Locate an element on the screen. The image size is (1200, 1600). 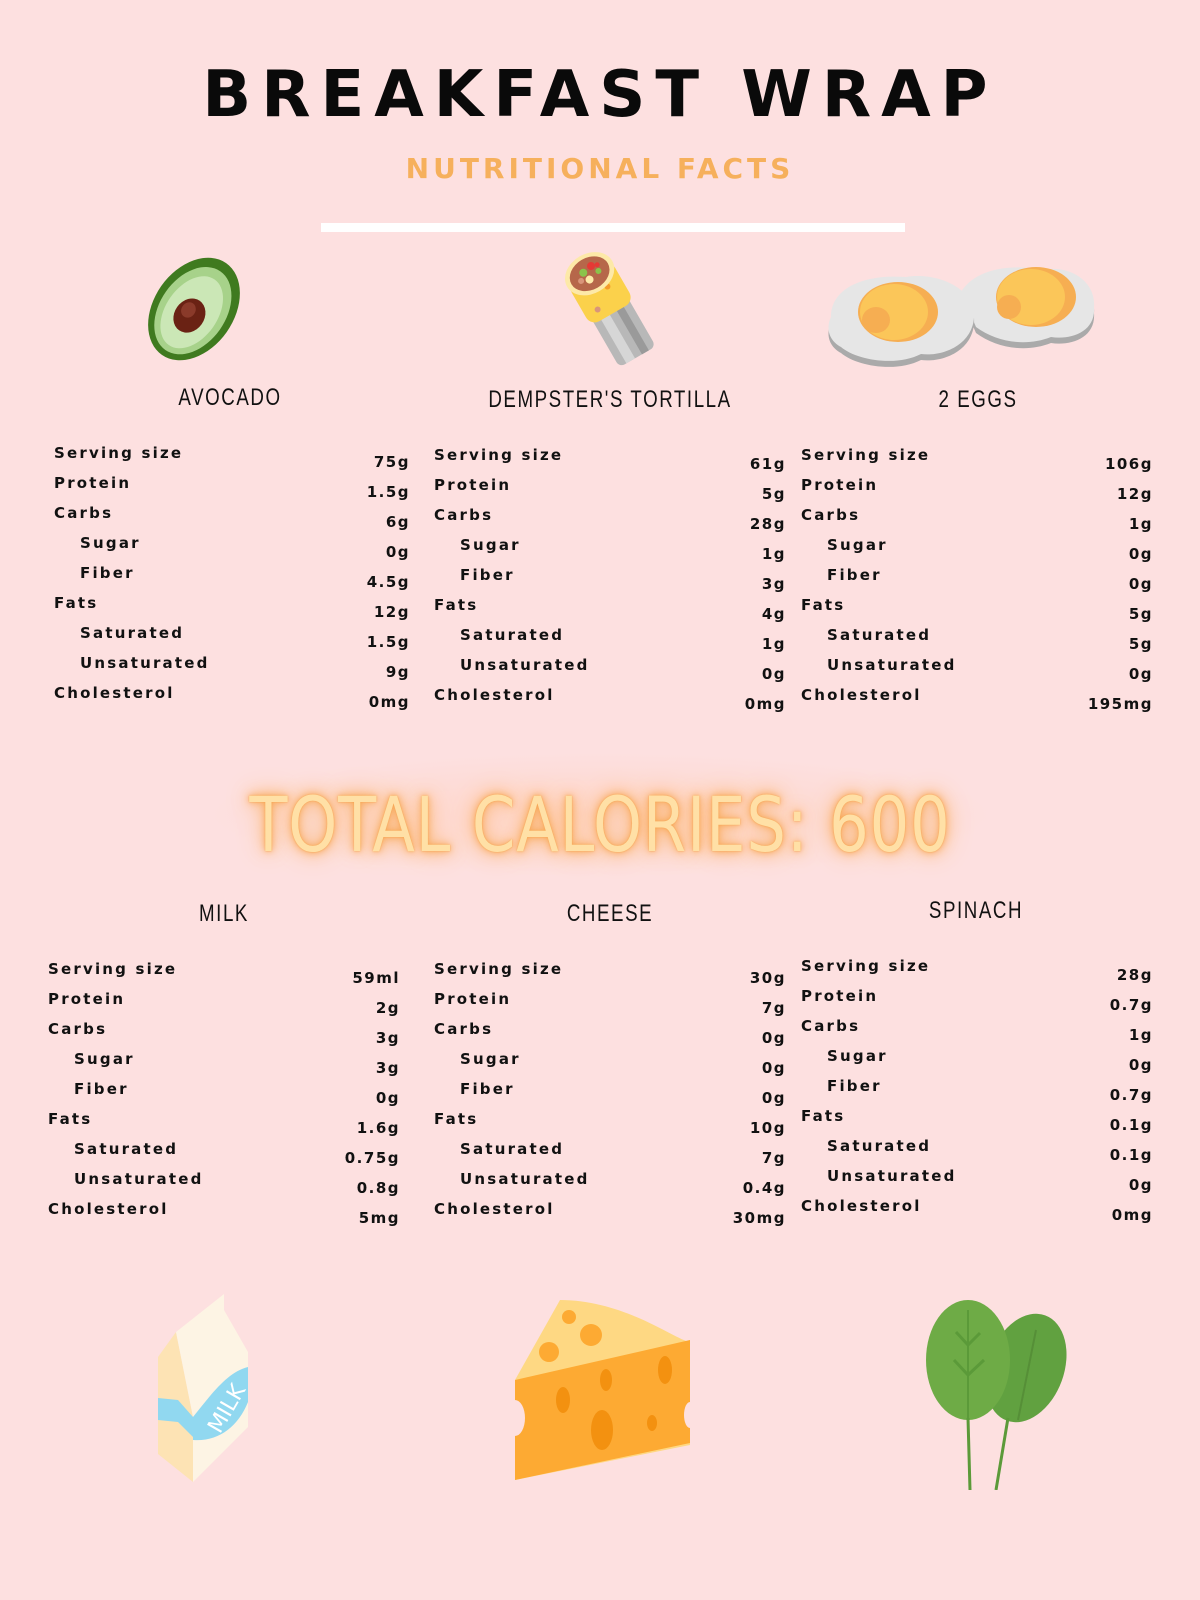
row-unsaturated: Unsaturated 9g is located at coordinates (232, 669).